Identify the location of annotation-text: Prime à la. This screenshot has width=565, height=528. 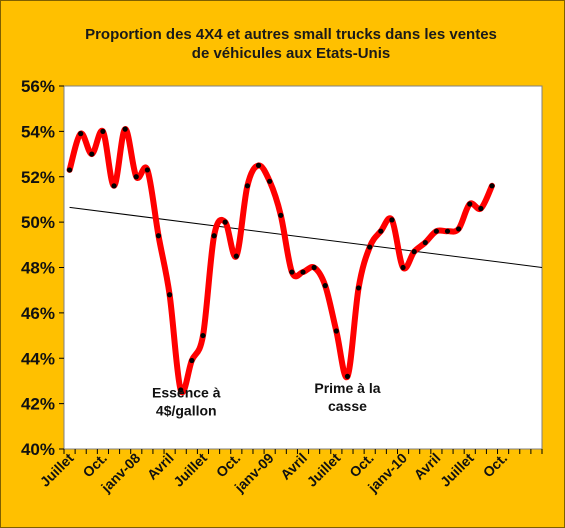
(347, 388).